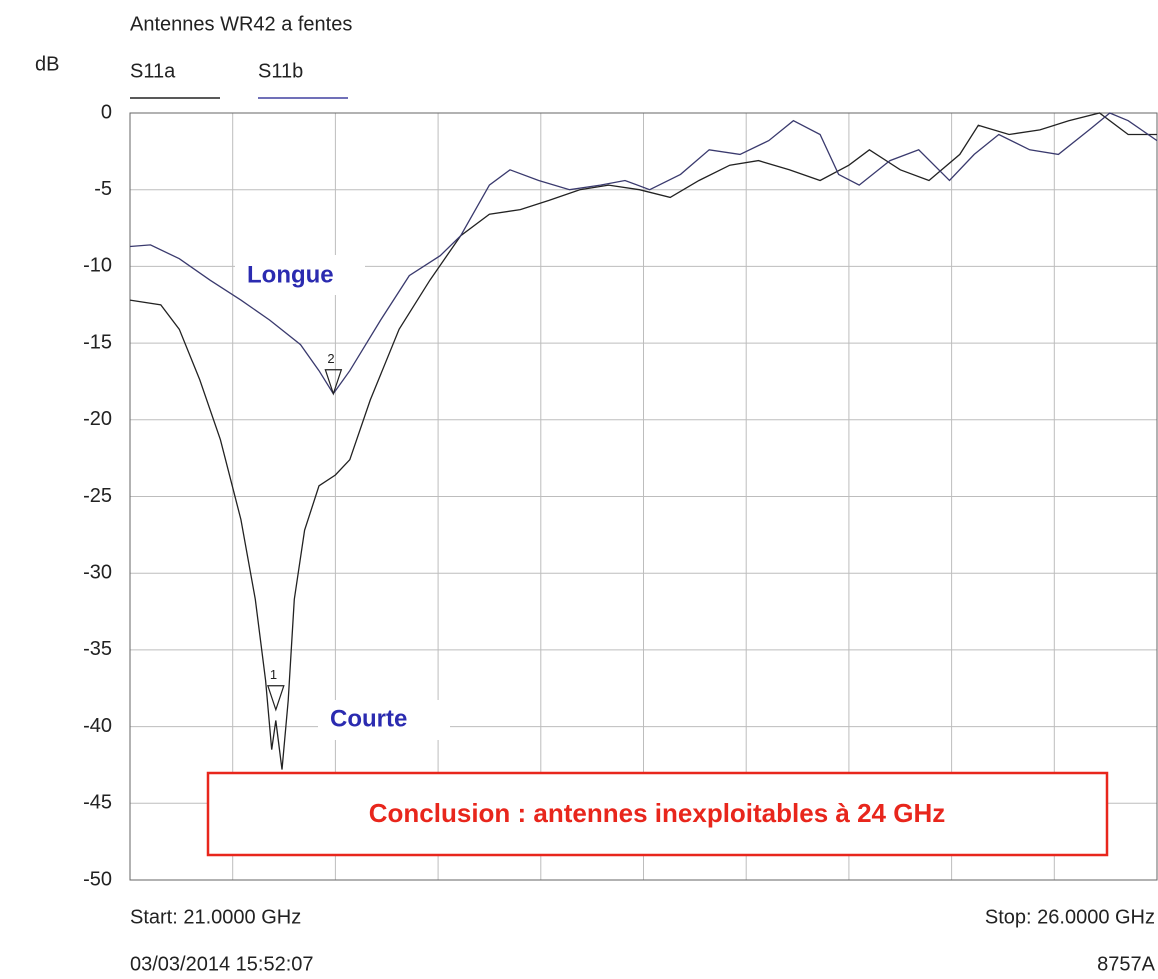  Describe the element at coordinates (153, 71) in the screenshot. I see `legend-label: S11a` at that location.